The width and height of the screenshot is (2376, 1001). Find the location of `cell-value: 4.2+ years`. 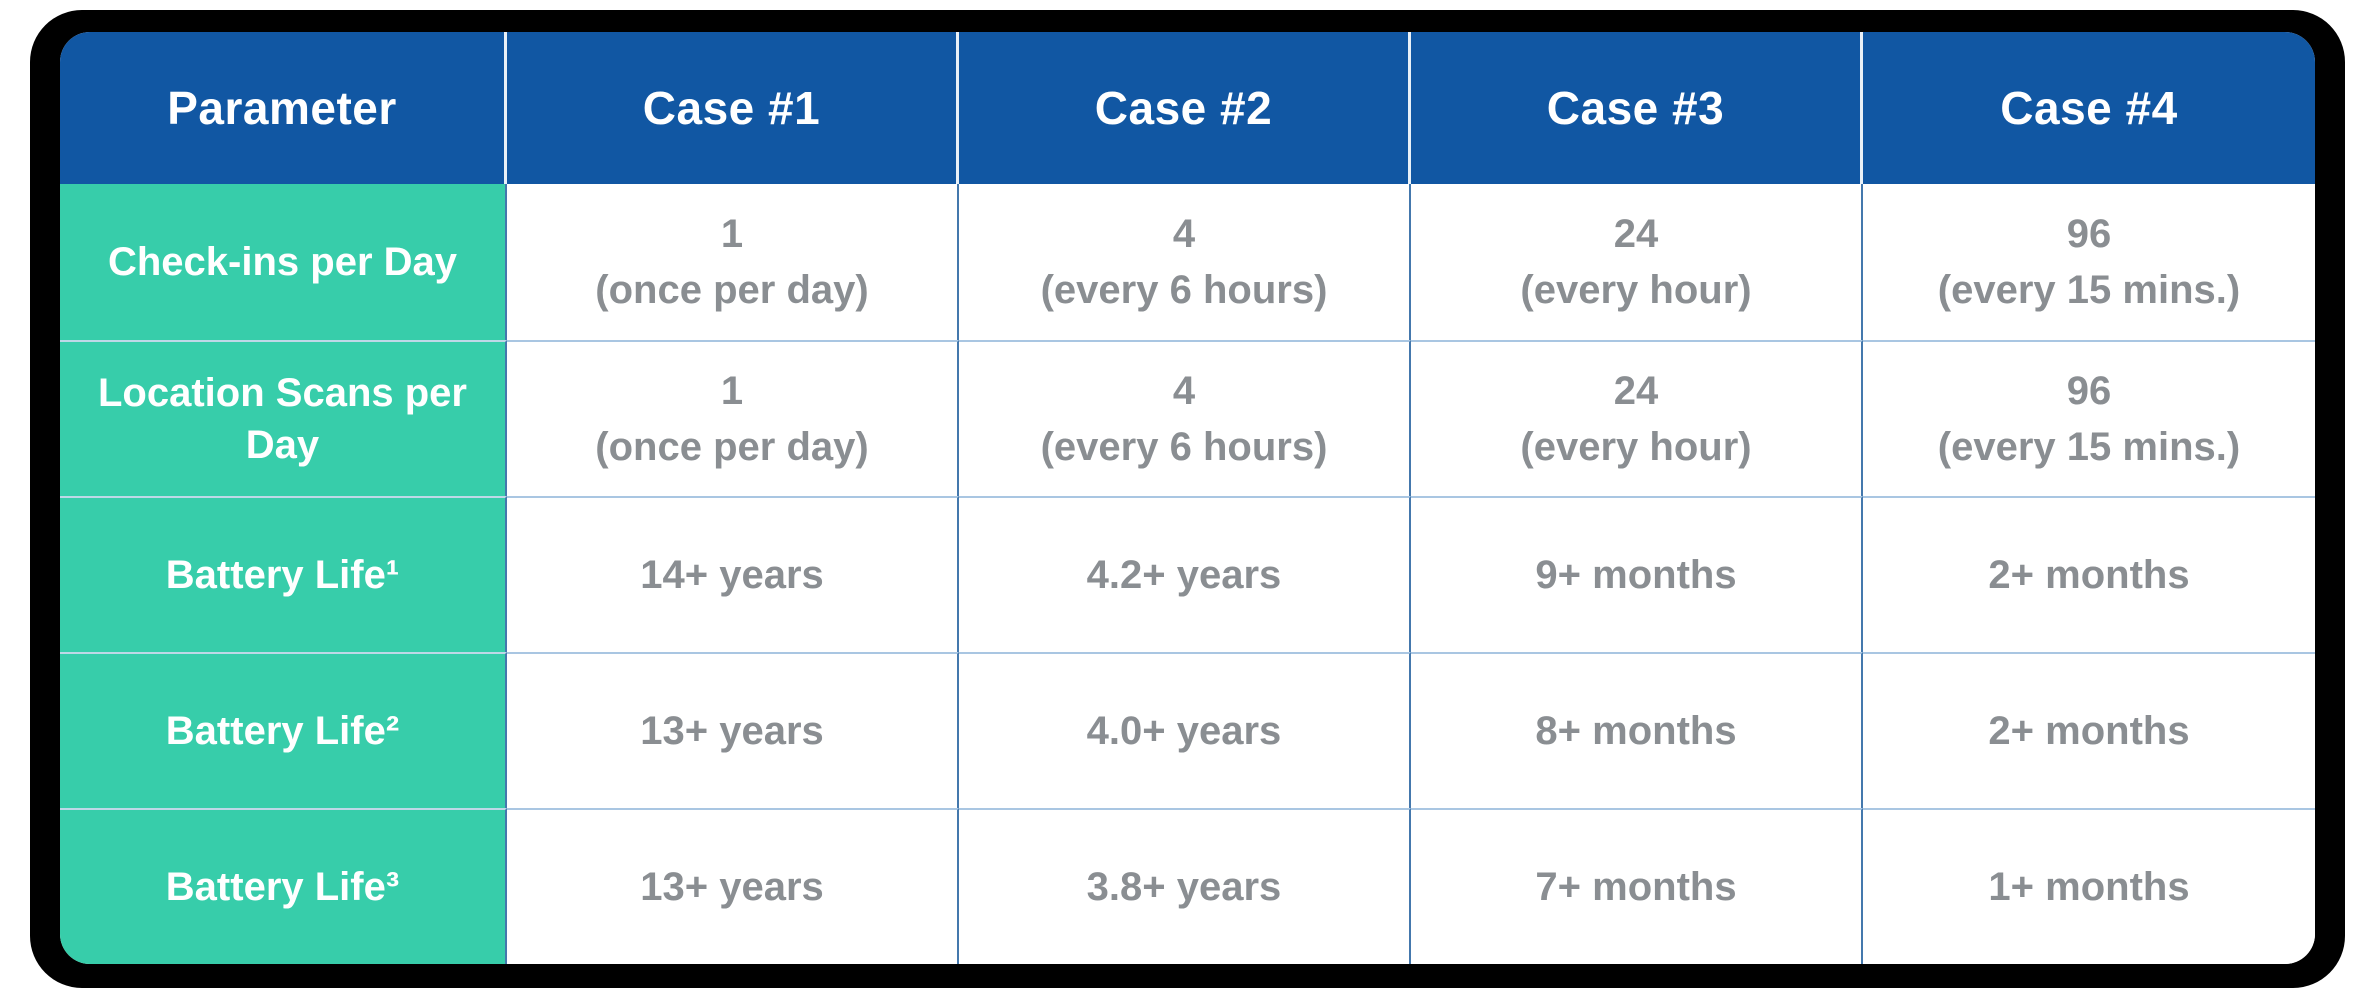

cell-value: 4.2+ years is located at coordinates (1184, 575).